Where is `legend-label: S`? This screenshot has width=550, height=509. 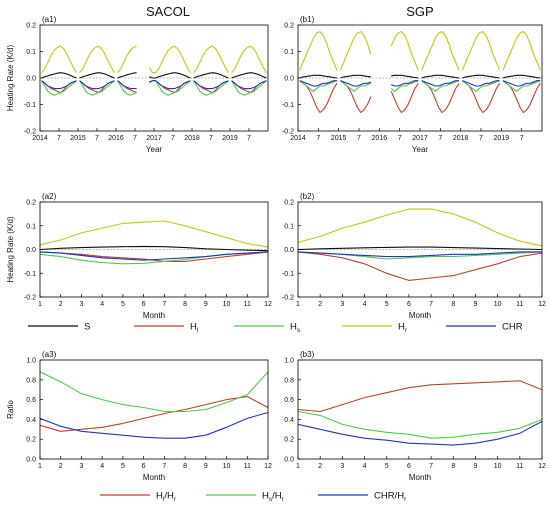
legend-label: S is located at coordinates (87, 327).